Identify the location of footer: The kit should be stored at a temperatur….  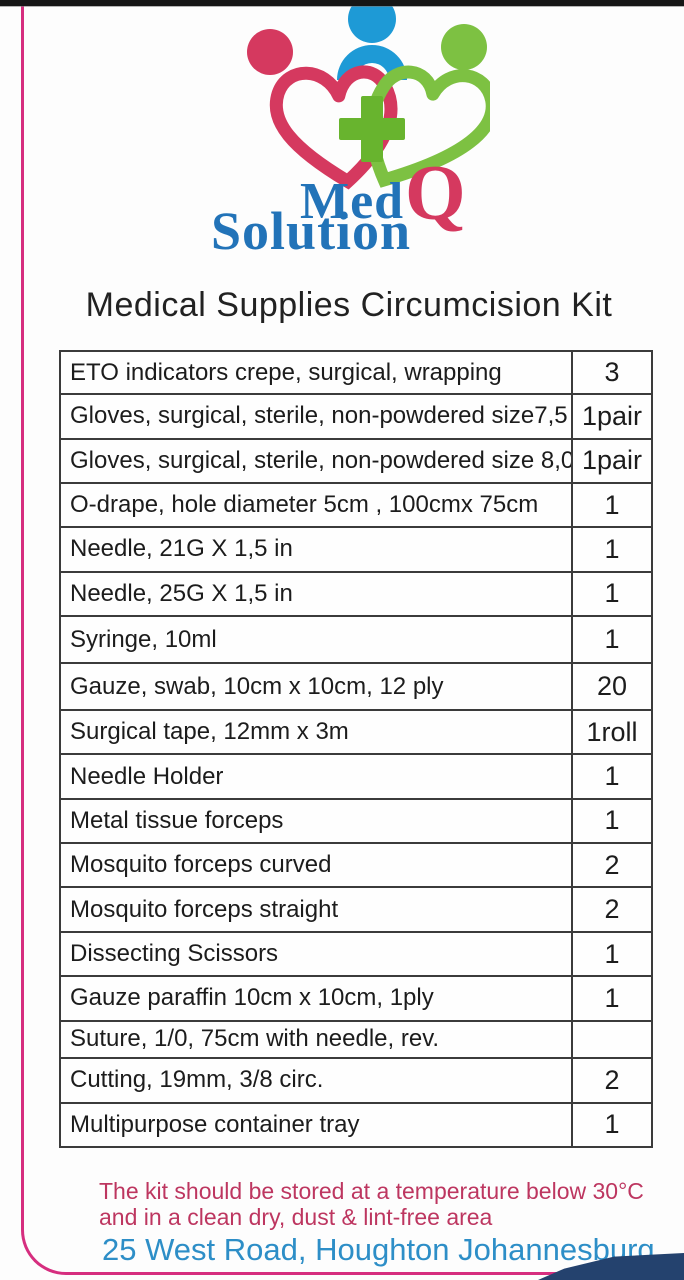
(377, 1222).